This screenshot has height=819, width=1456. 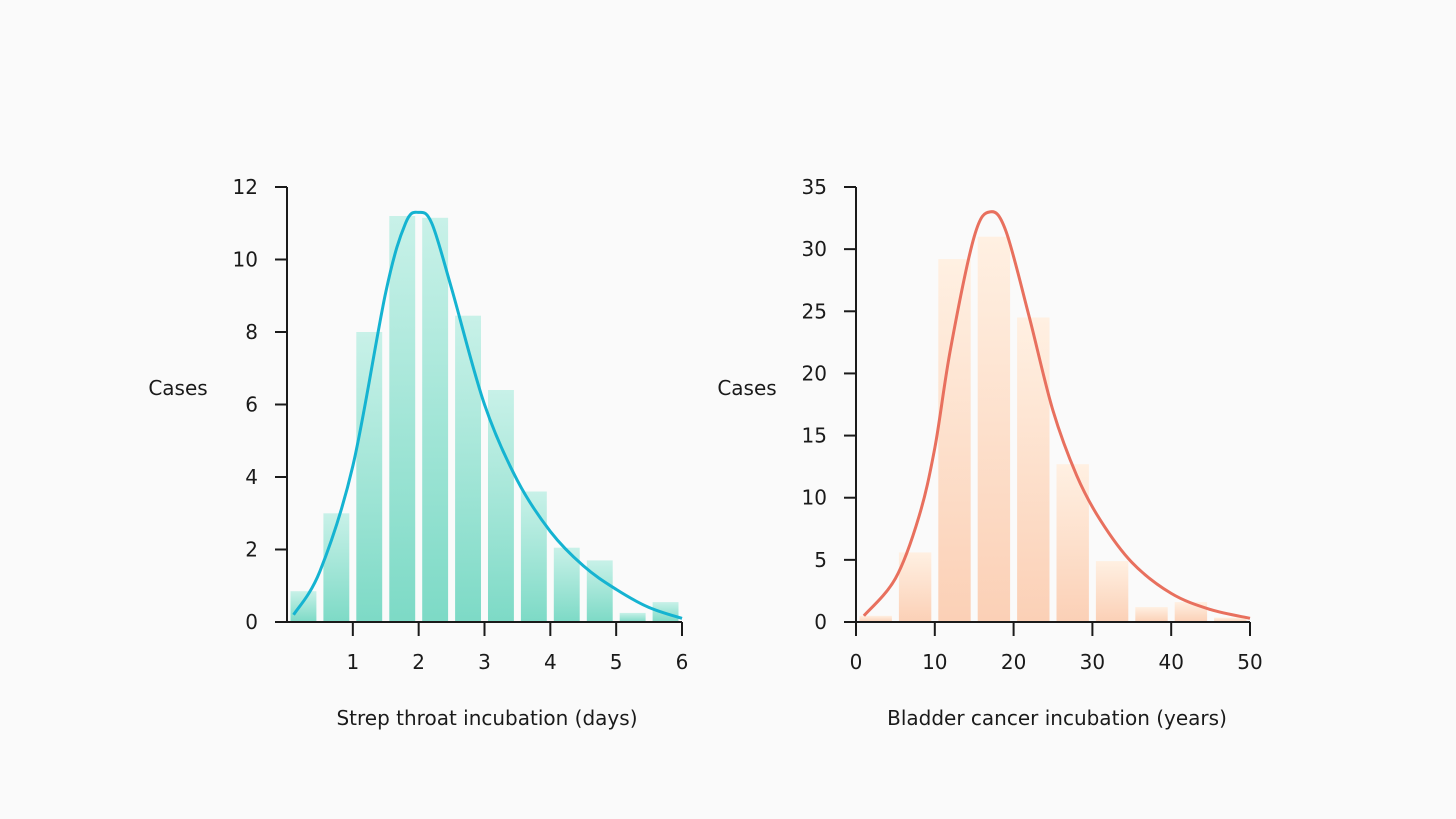 I want to click on strep-y-tick-label-3: 6, so click(x=251, y=405).